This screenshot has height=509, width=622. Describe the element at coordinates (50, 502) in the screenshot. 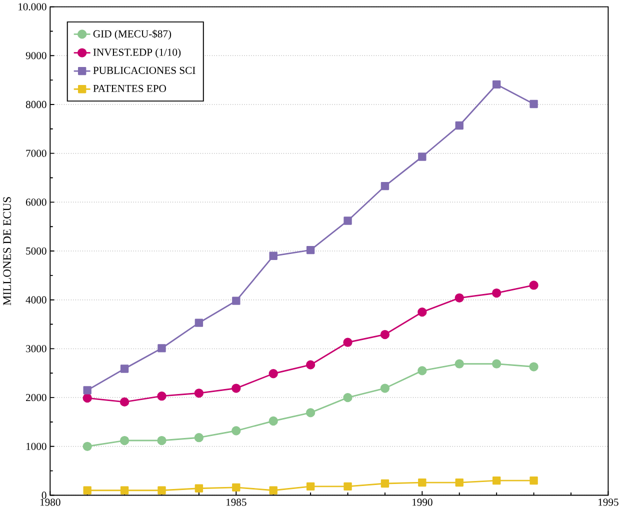

I see `x-tick-label: 1980` at that location.